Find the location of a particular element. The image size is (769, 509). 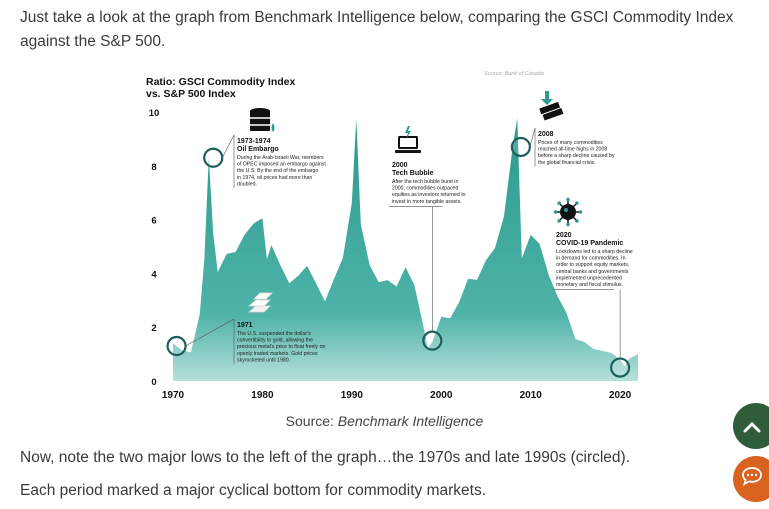

chat-bubble-icon is located at coordinates (752, 479).